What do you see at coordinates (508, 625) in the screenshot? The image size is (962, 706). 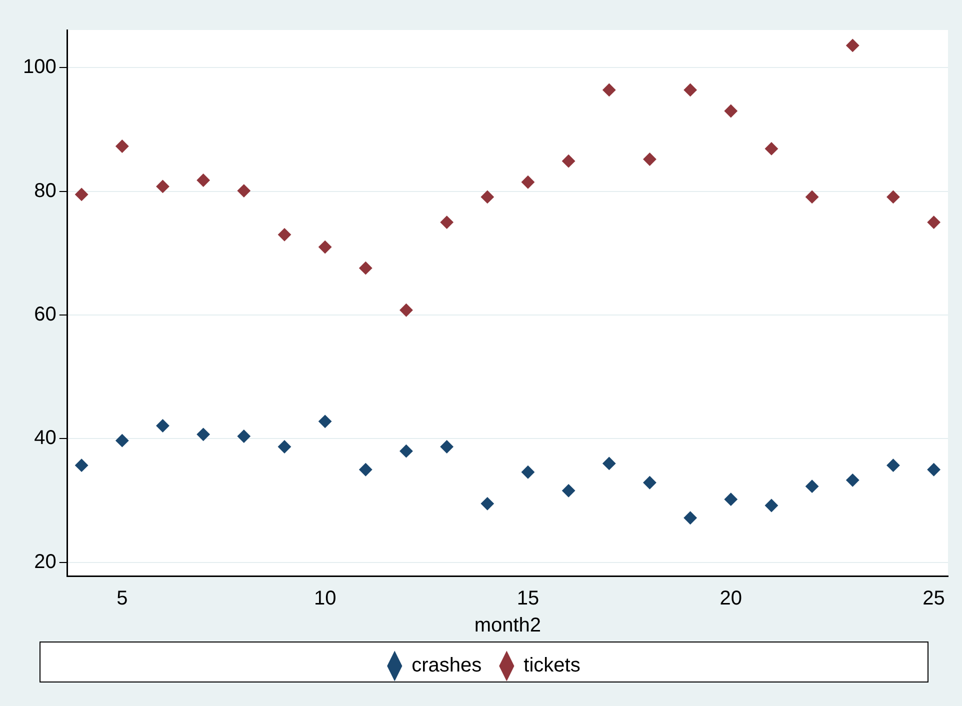 I see `x-axis-title: month2` at bounding box center [508, 625].